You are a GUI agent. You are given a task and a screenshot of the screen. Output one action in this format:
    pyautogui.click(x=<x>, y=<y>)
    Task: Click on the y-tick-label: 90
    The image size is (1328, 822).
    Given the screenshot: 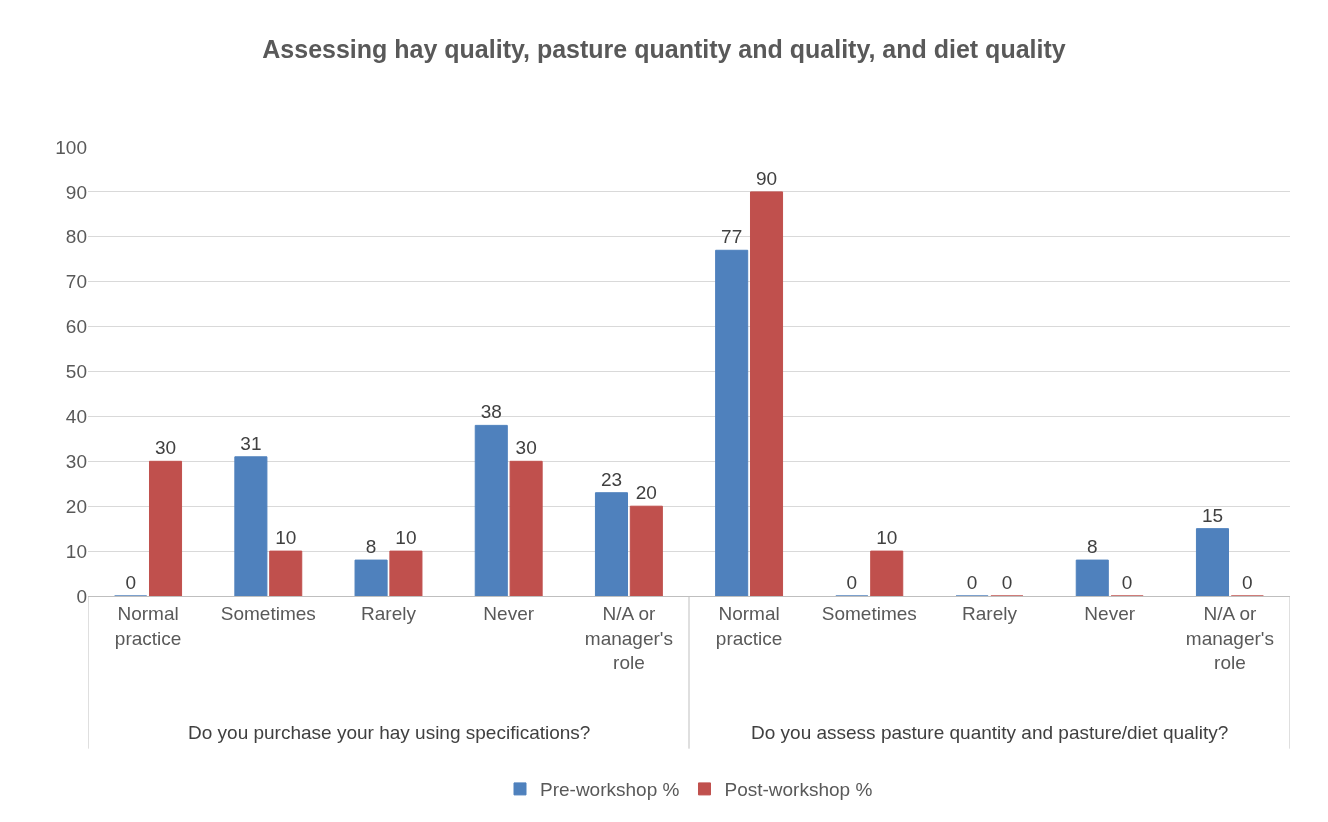 What is the action you would take?
    pyautogui.click(x=76, y=192)
    